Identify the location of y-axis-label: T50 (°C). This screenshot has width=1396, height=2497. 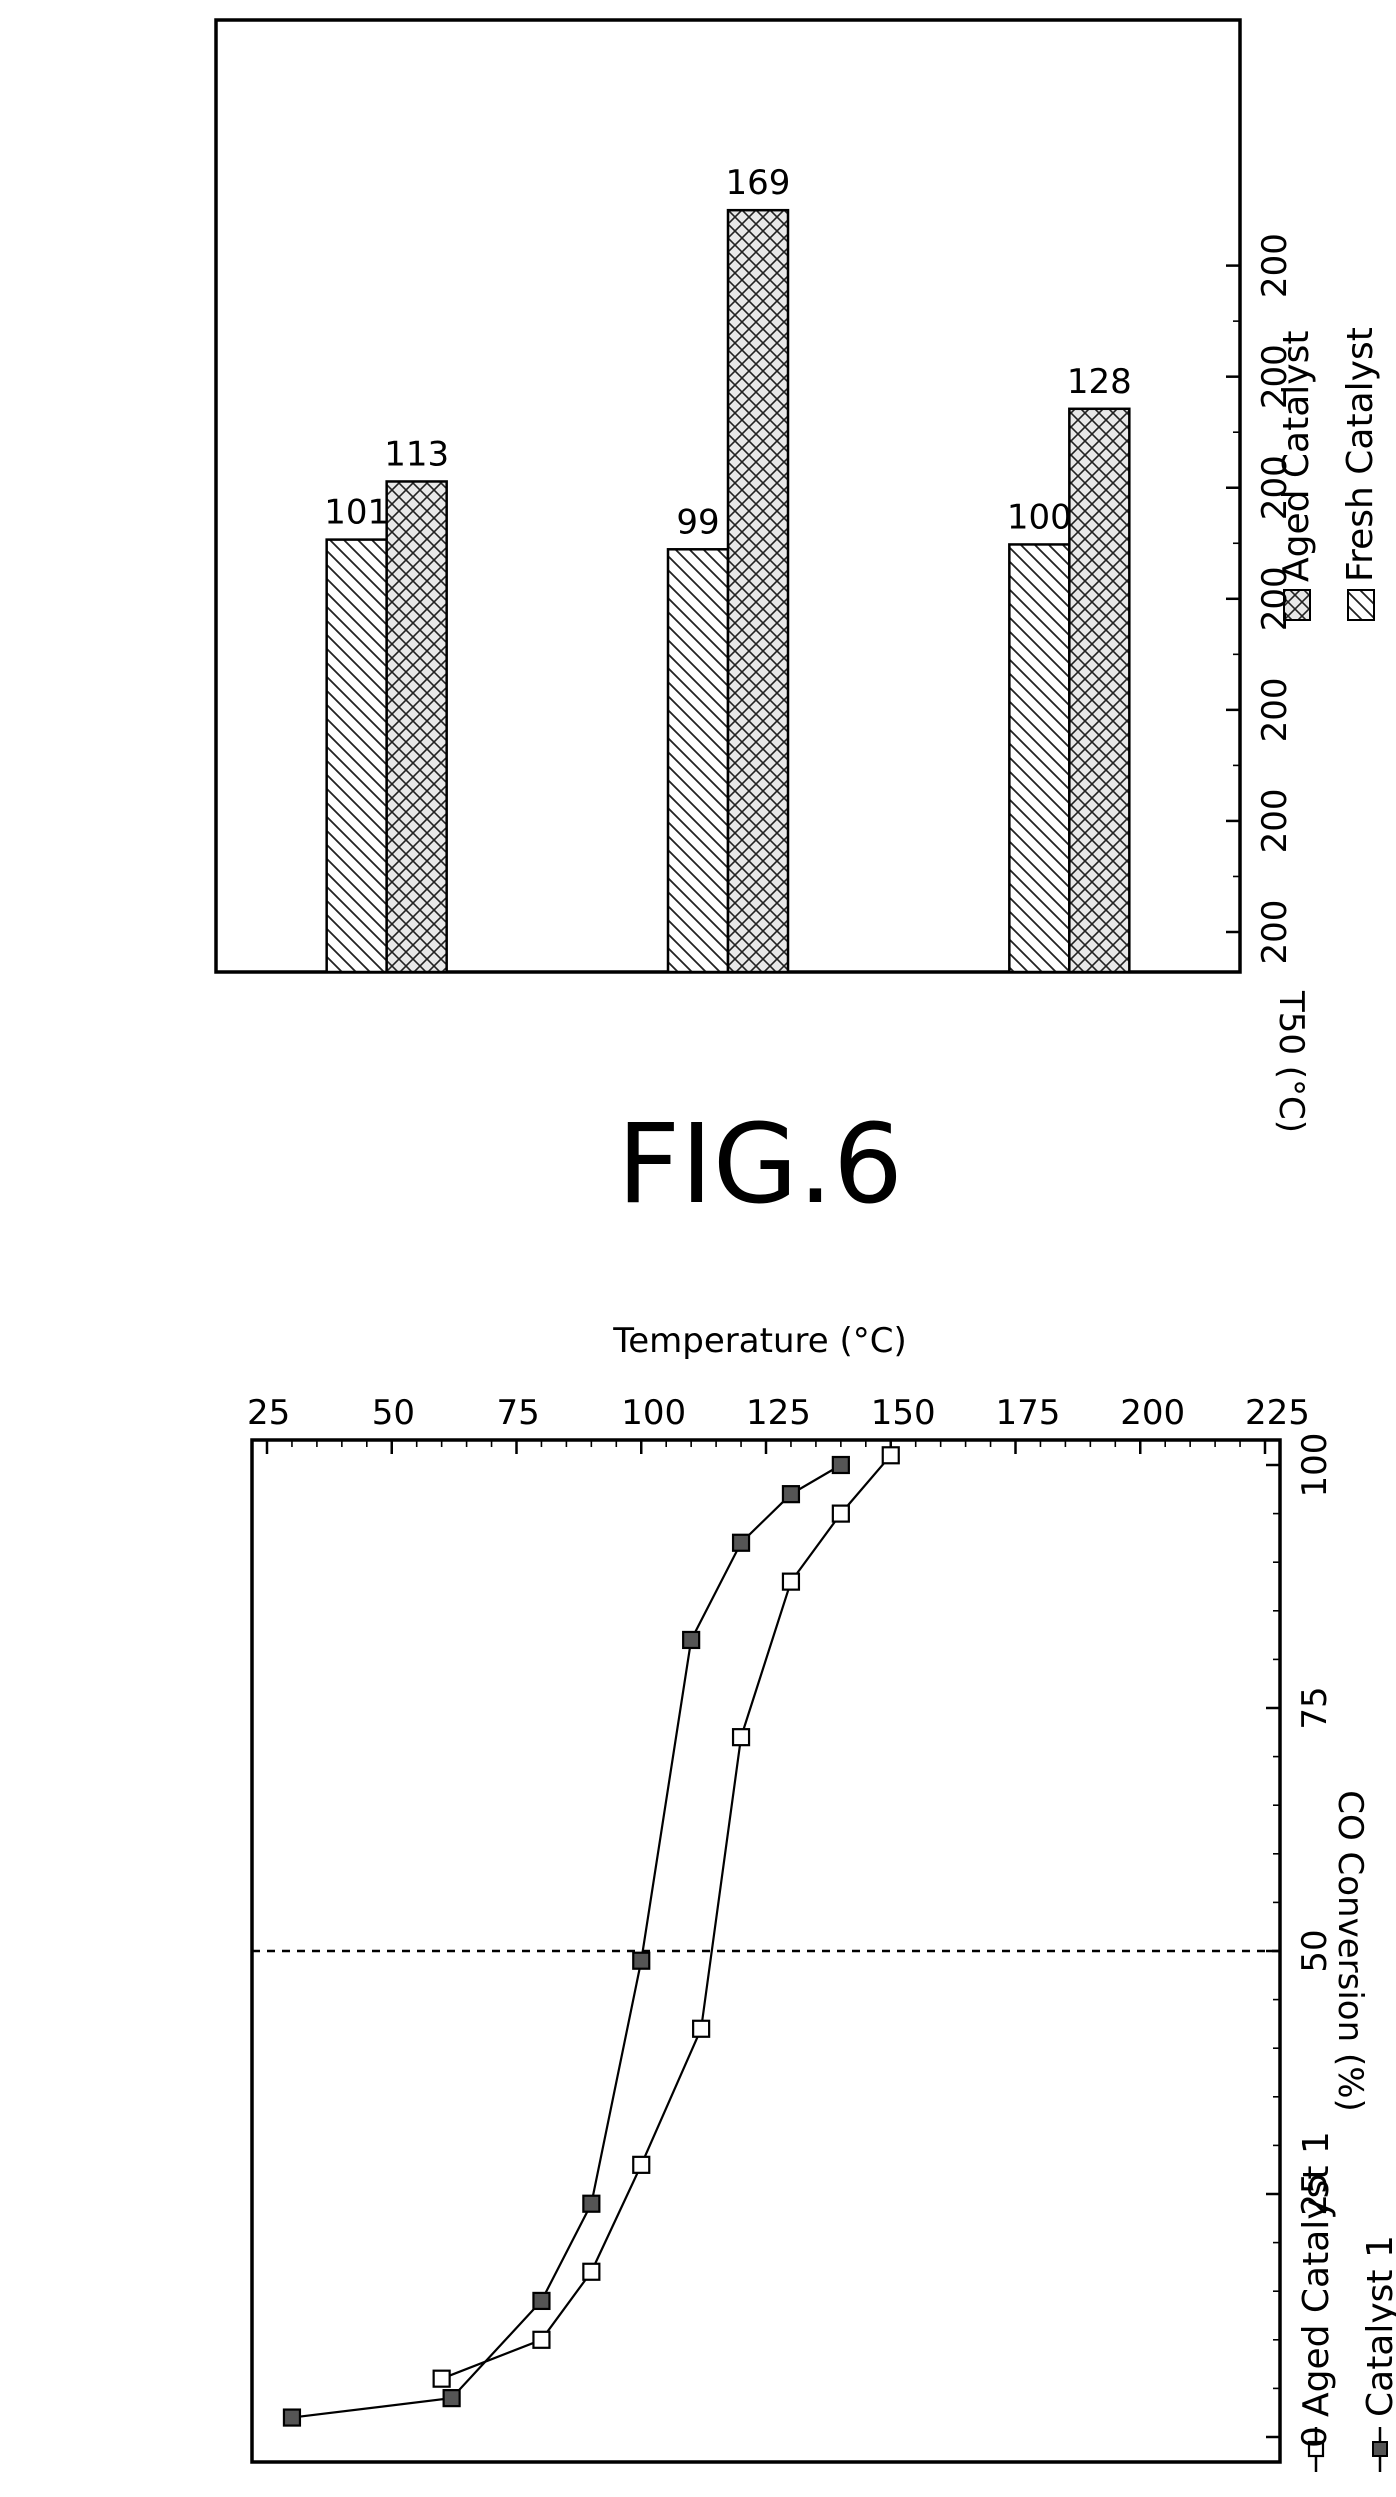
(1291, 1061).